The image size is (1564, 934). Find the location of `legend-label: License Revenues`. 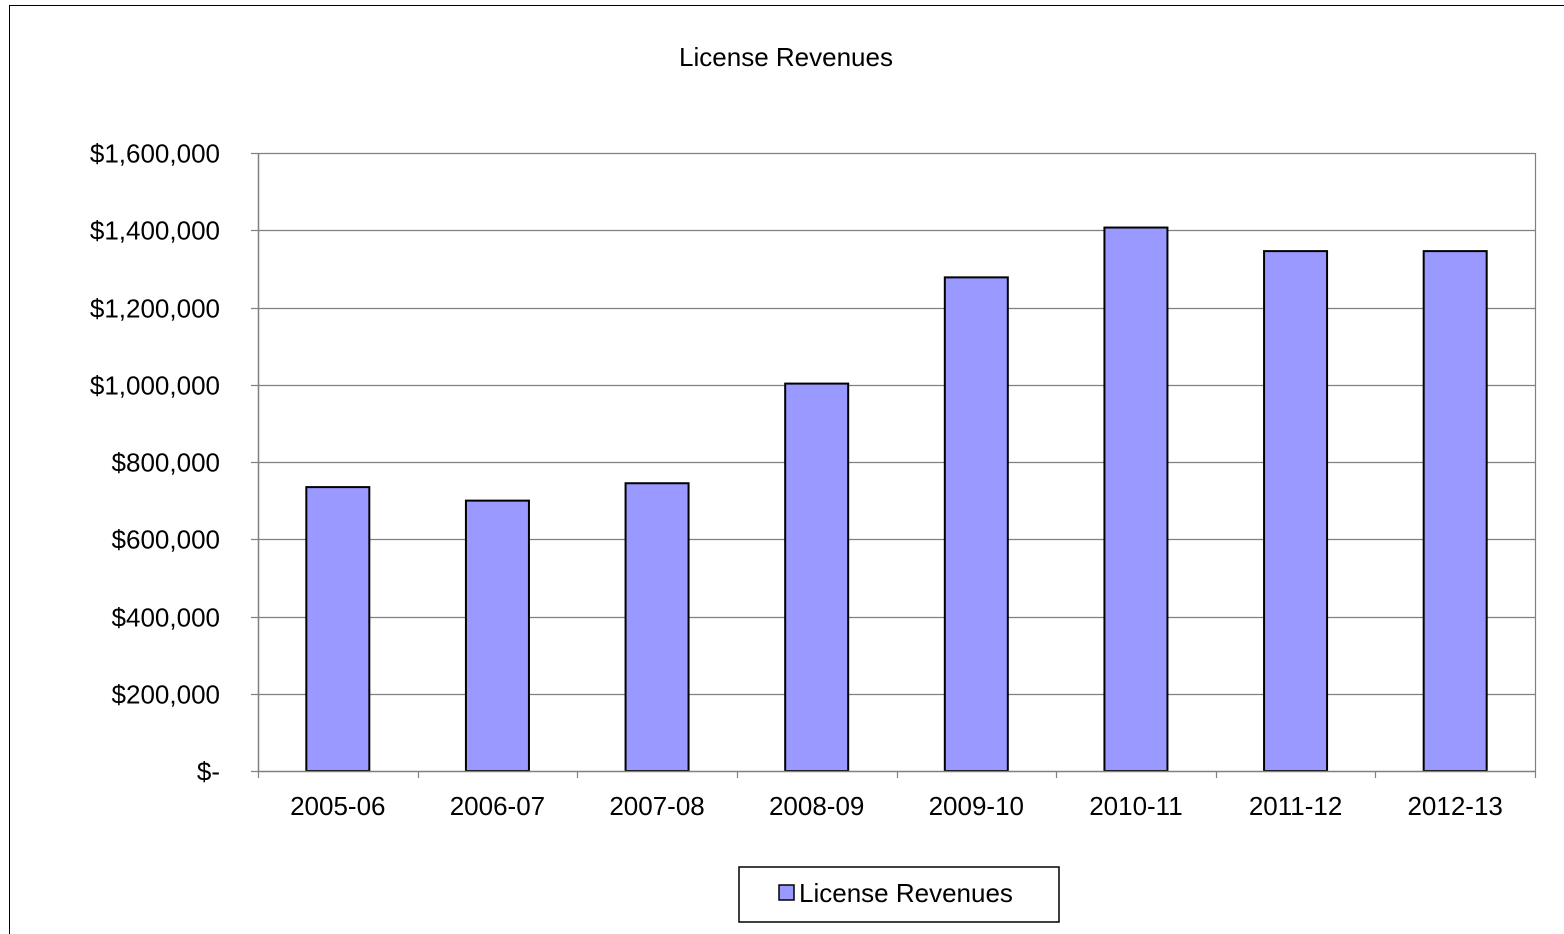

legend-label: License Revenues is located at coordinates (906, 893).